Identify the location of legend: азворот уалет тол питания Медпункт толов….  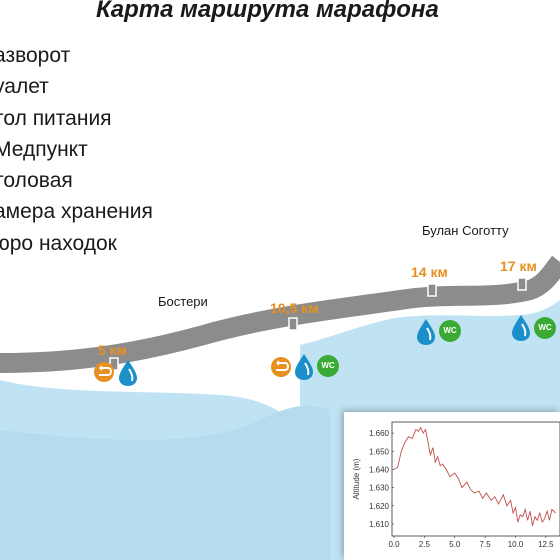
(76, 149).